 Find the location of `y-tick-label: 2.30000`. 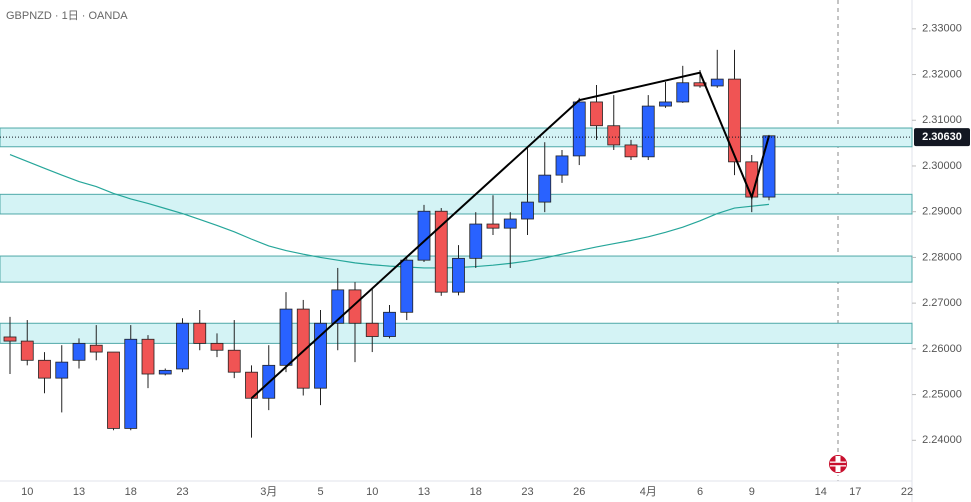

y-tick-label: 2.30000 is located at coordinates (942, 166).